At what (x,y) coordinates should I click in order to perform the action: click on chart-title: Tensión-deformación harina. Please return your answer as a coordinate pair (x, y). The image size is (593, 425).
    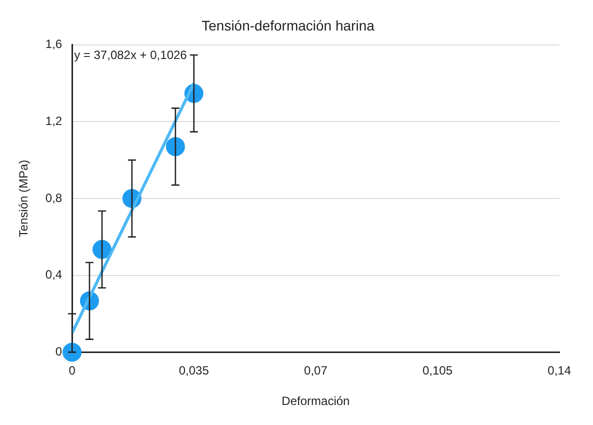
    Looking at the image, I should click on (288, 25).